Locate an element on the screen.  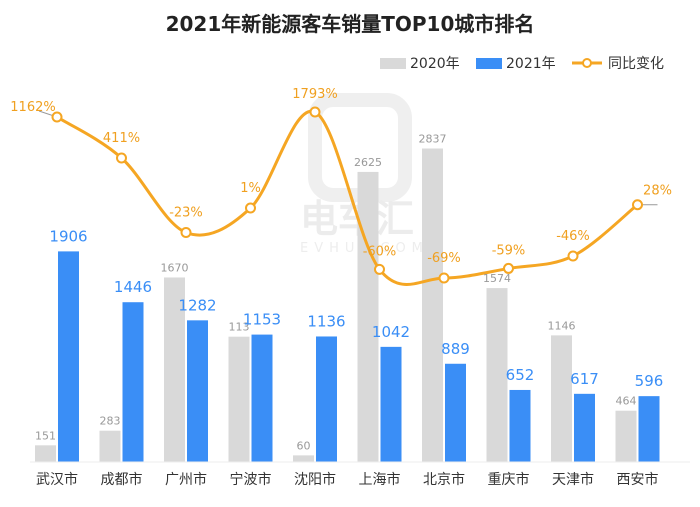
label-2021: 617 is located at coordinates (584, 379).